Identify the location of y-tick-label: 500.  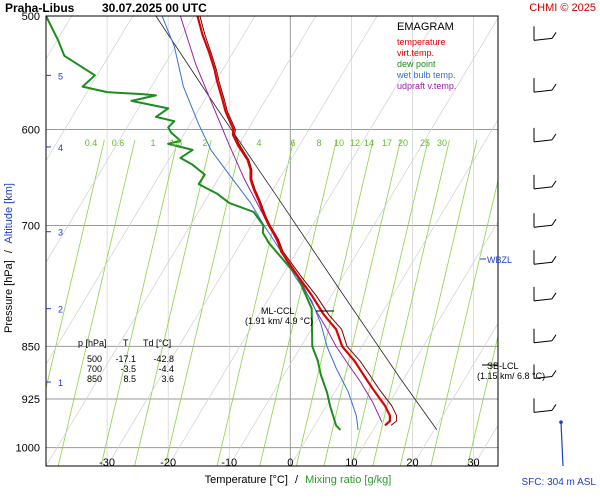
(31, 17).